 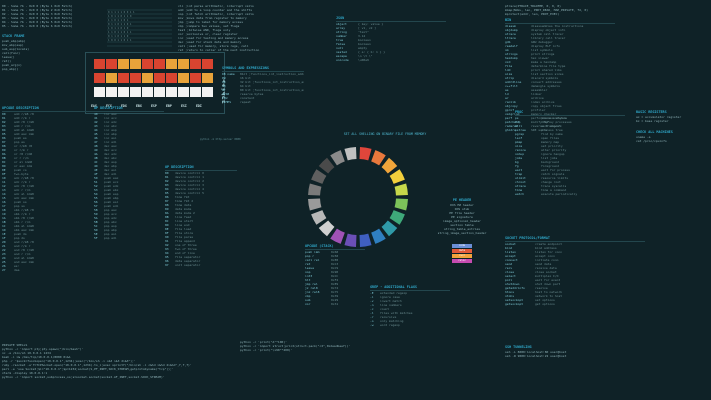 I want to click on byte-code-row-key: call rel, so click(x=312, y=260).